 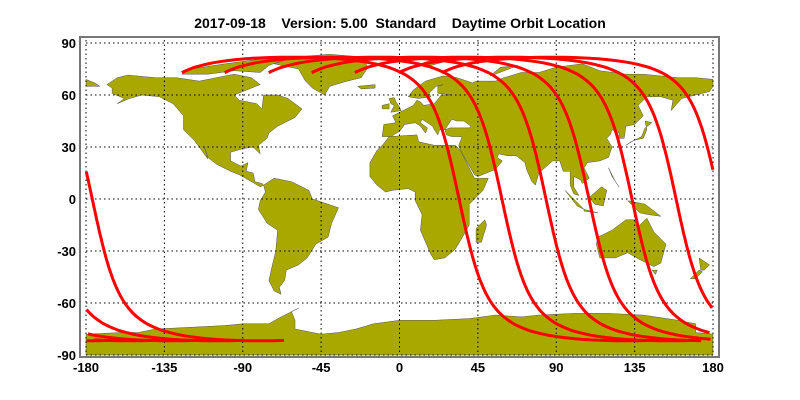 What do you see at coordinates (66, 355) in the screenshot?
I see `y-tick-label: -90` at bounding box center [66, 355].